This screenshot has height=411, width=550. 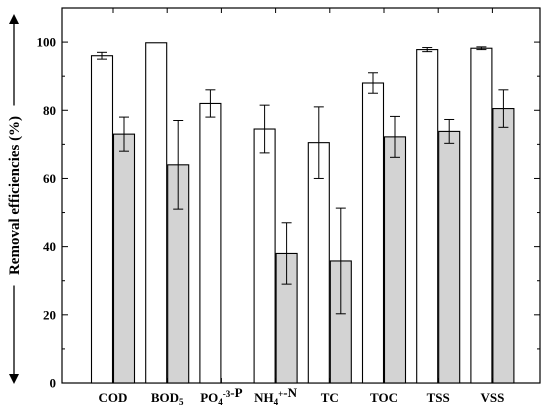 What do you see at coordinates (492, 397) in the screenshot?
I see `x-category-label: VSS` at bounding box center [492, 397].